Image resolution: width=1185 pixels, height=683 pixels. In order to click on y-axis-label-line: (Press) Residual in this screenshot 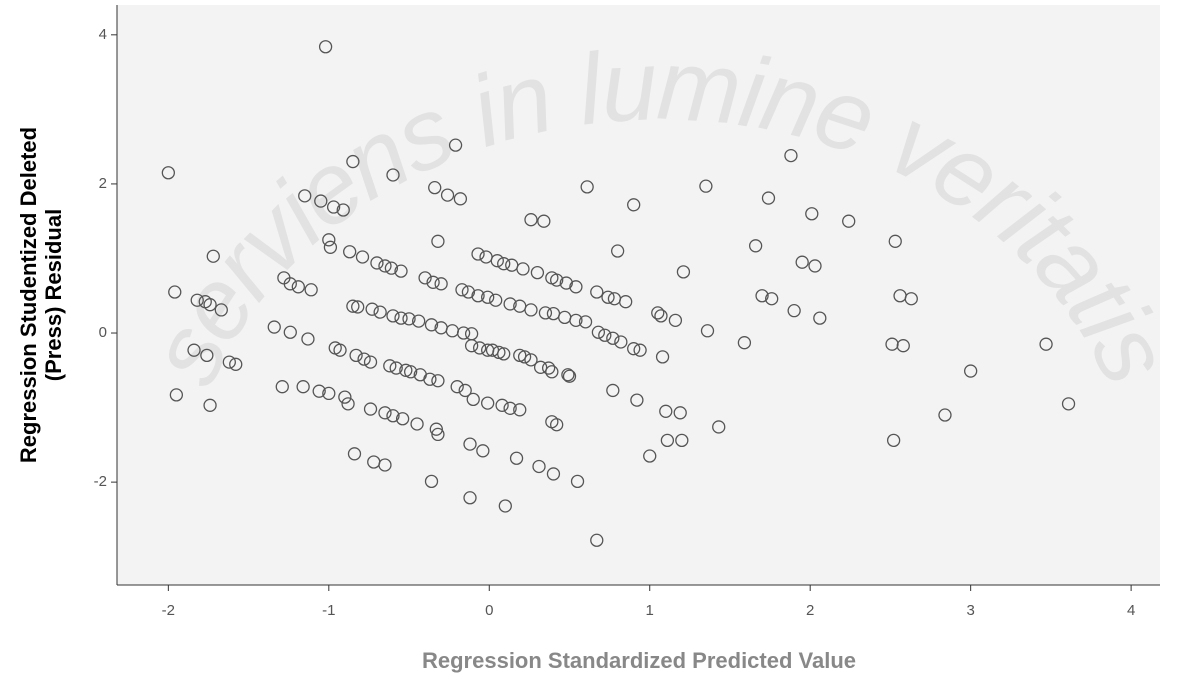, I will do `click(53, 295)`.